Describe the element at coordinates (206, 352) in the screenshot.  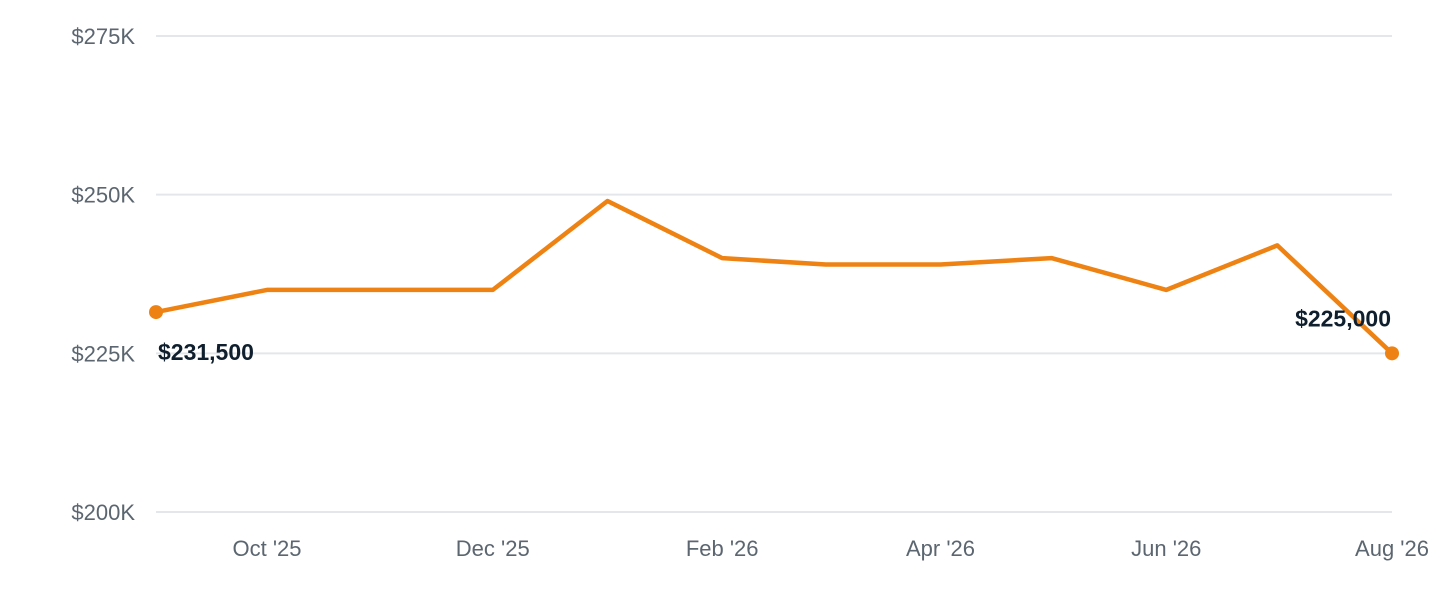
I see `data-label: $231,500` at that location.